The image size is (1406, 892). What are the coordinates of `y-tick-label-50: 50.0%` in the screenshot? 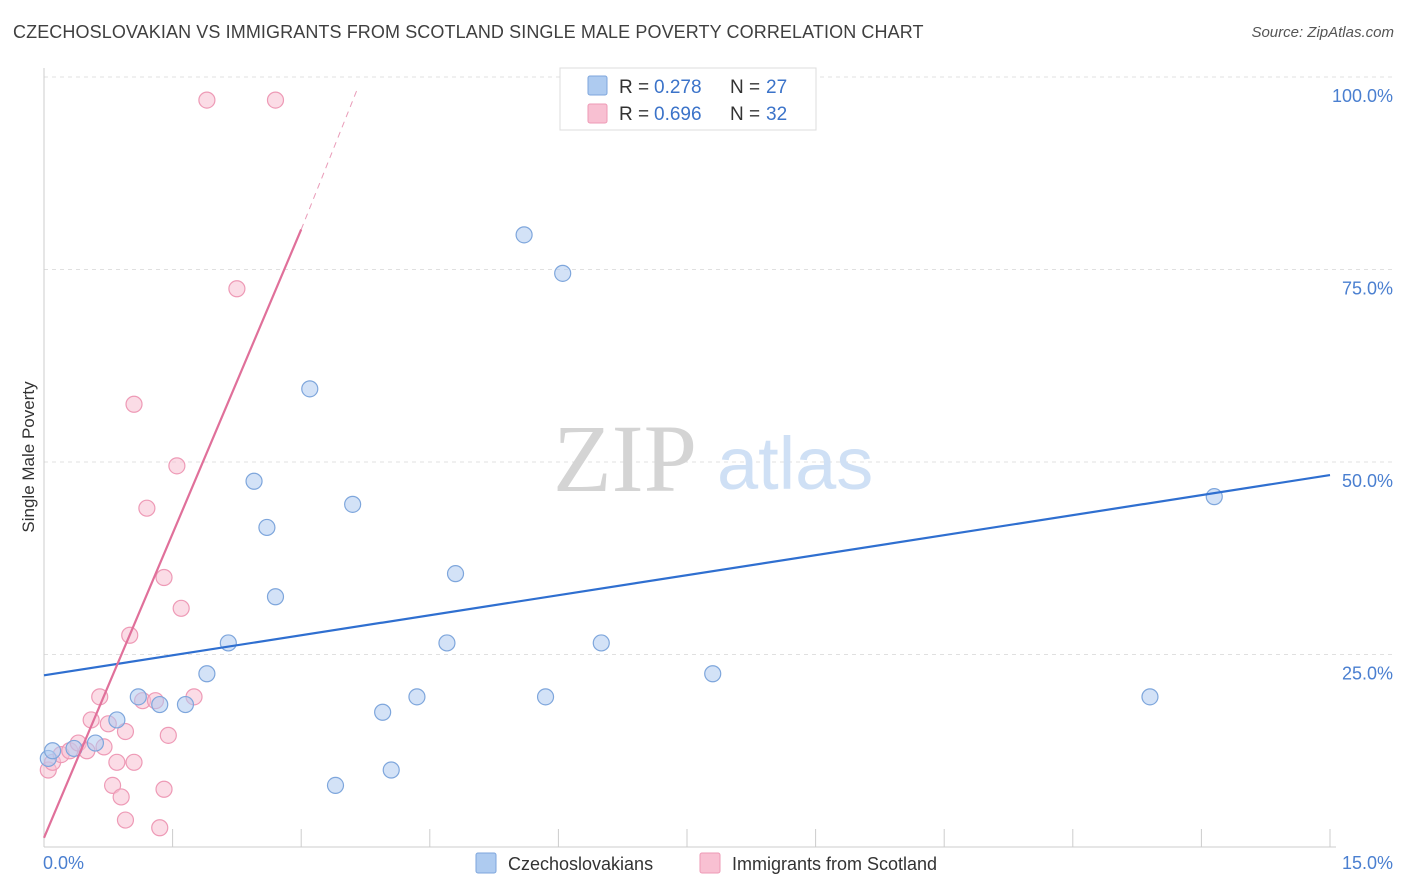 It's located at (1367, 481).